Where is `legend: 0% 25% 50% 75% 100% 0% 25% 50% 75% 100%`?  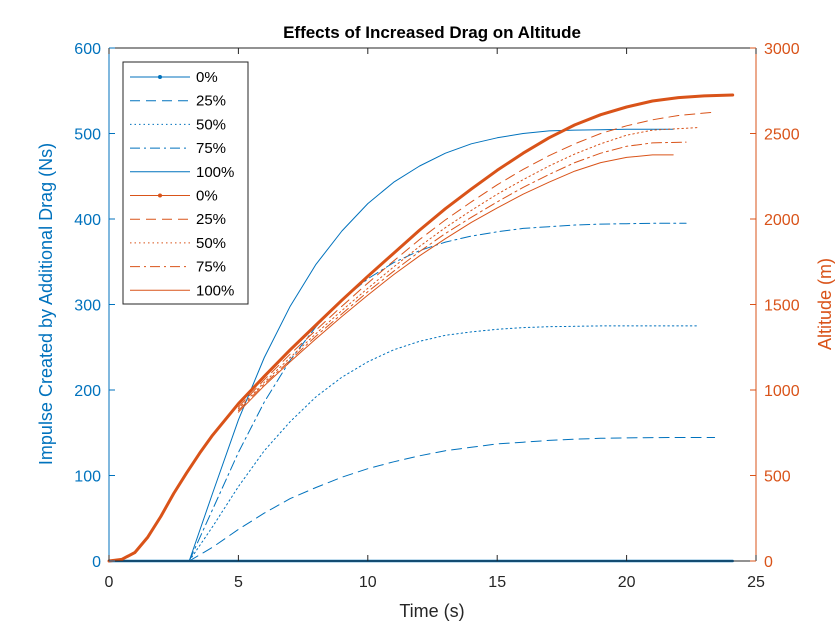
legend: 0% 25% 50% 75% 100% 0% 25% 50% 75% 100% is located at coordinates (185, 183).